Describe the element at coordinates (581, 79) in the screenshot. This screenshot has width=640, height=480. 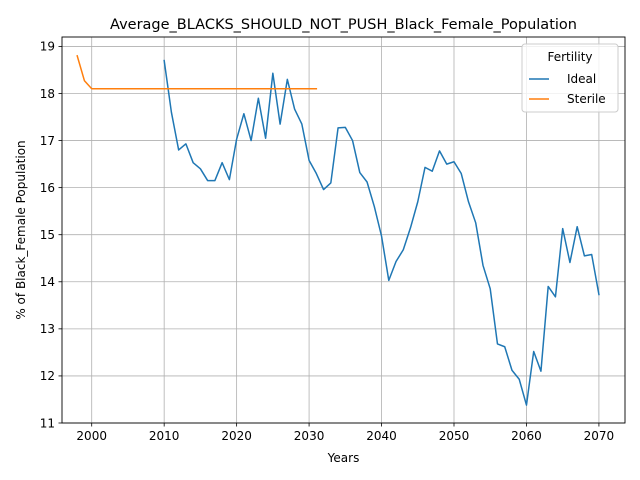
I see `legend-label-ideal: Ideal` at that location.